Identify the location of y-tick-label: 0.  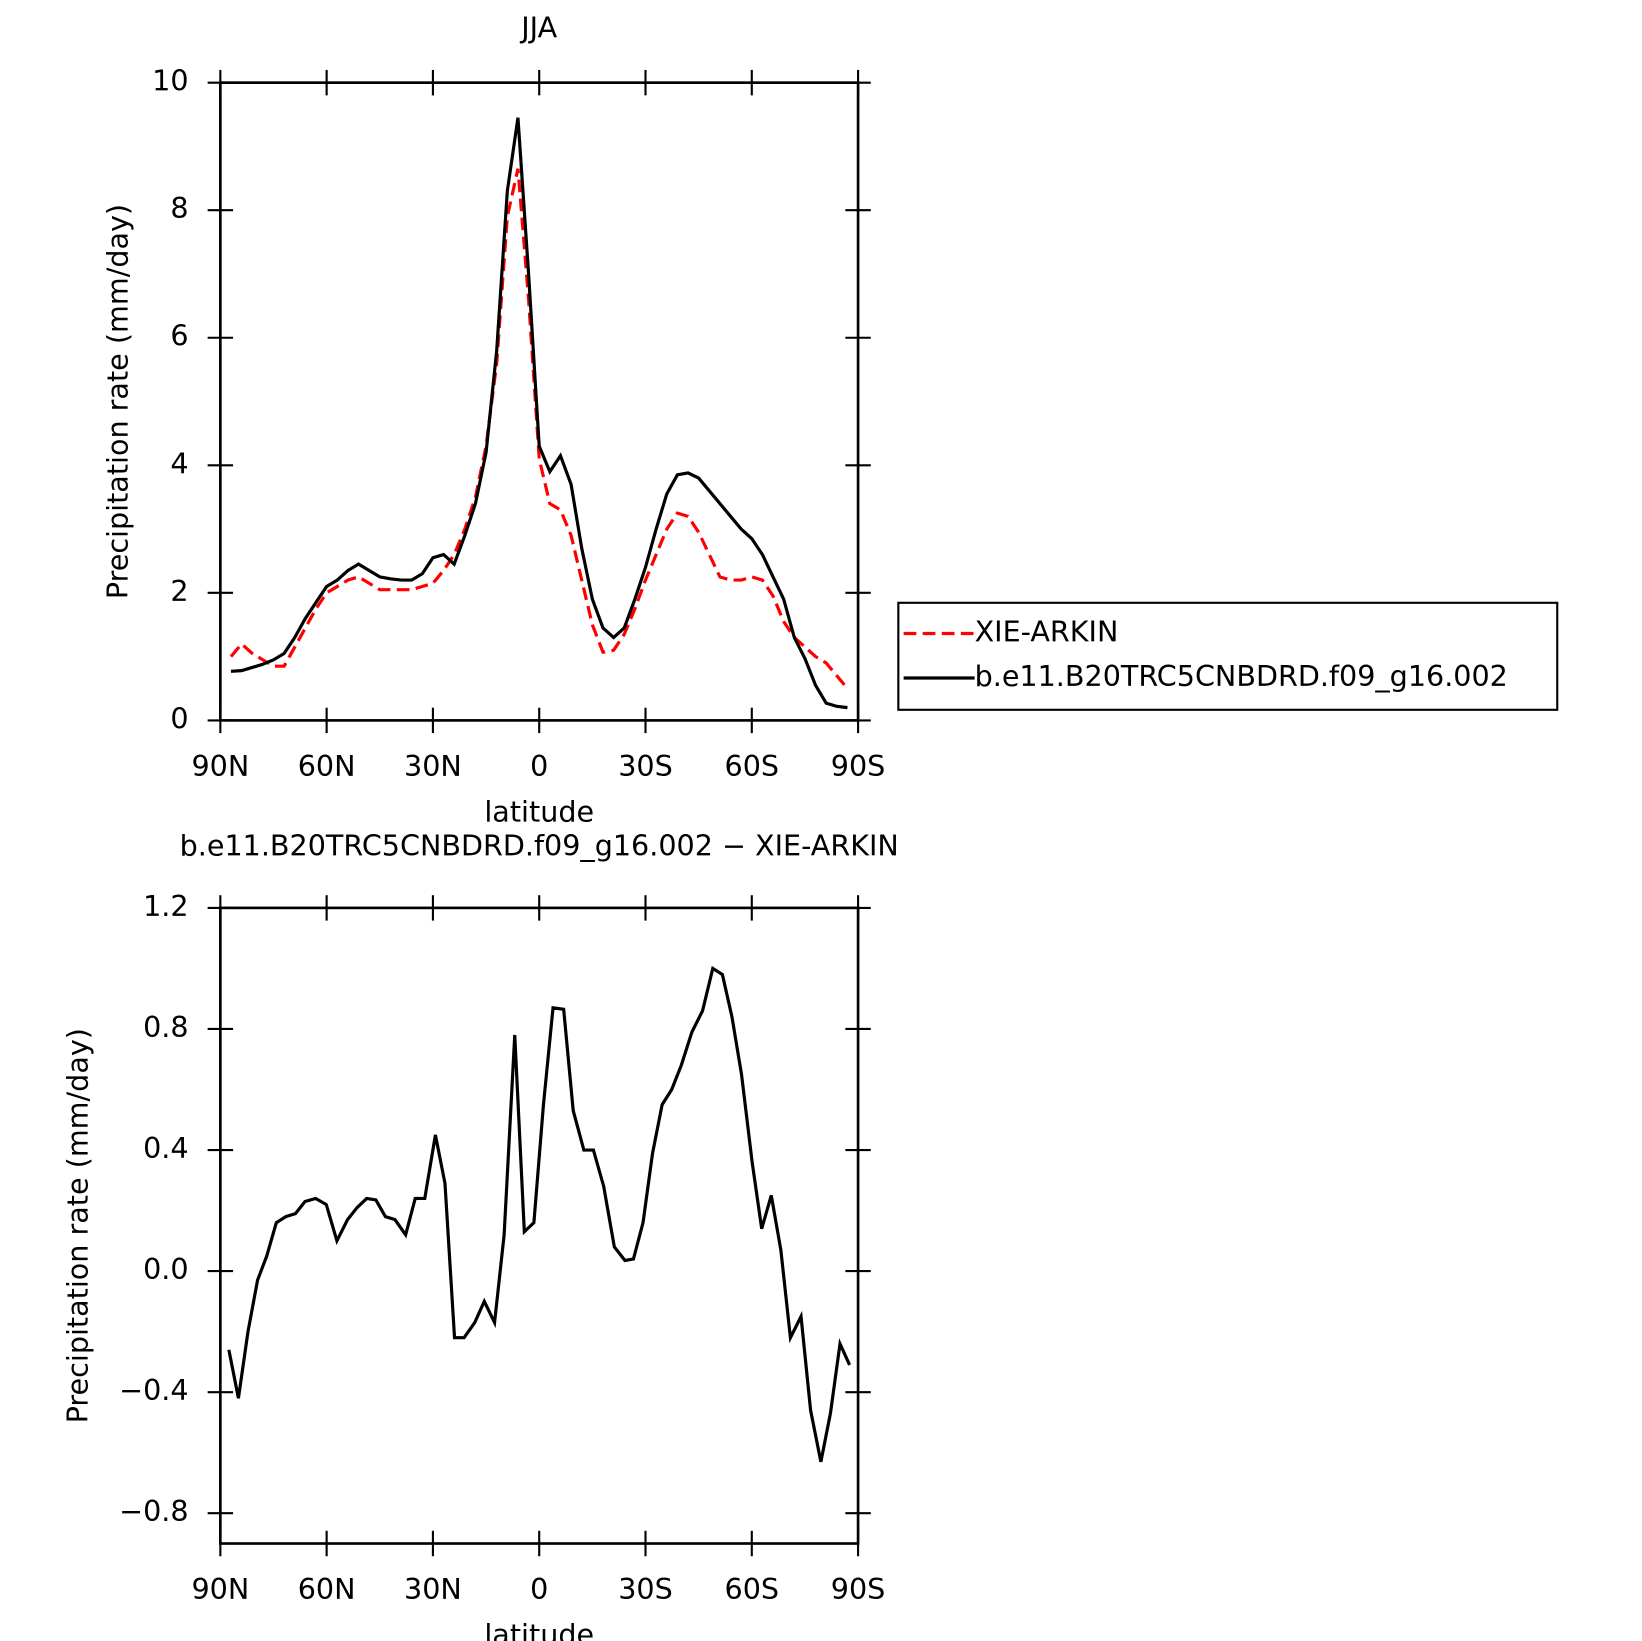
(179, 718).